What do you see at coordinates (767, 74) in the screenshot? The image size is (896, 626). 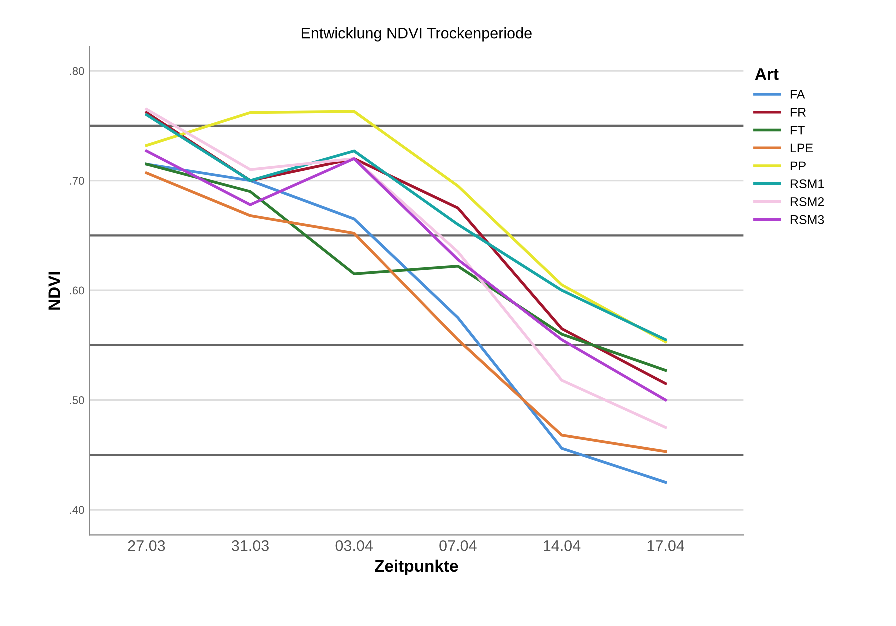 I see `legend-title: Art` at bounding box center [767, 74].